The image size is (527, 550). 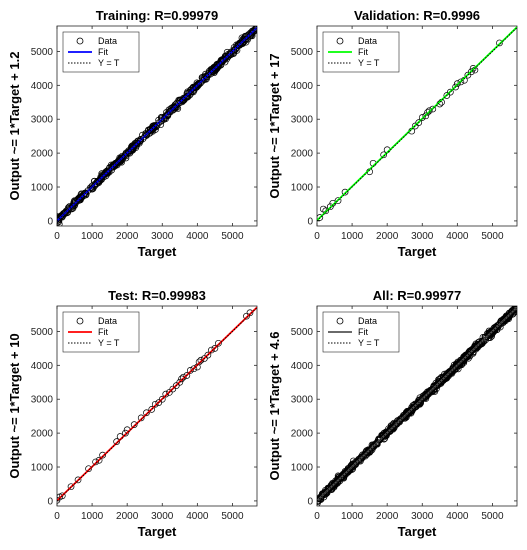 I want to click on y-tick-label: 3000, so click(x=302, y=400).